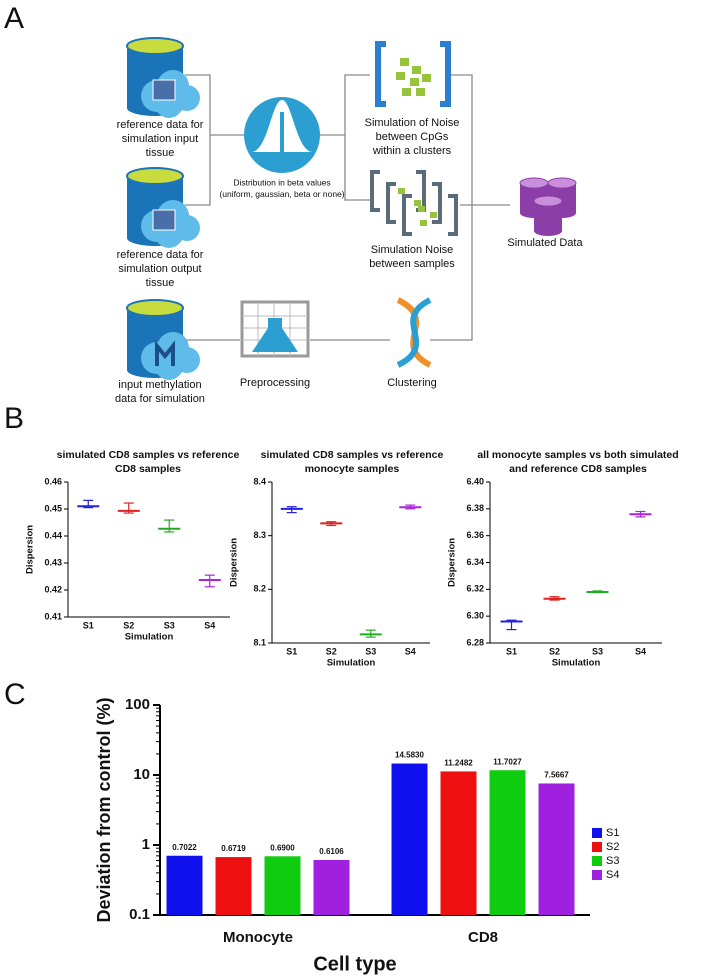 This screenshot has width=708, height=978. What do you see at coordinates (14, 18) in the screenshot?
I see `panel-label: A` at bounding box center [14, 18].